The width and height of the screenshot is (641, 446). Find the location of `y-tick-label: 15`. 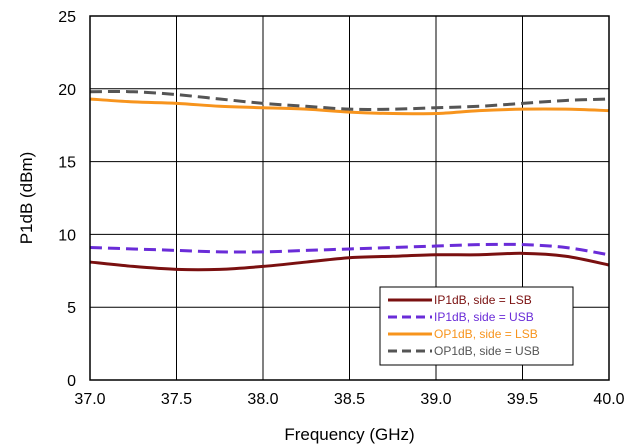

y-tick-label: 15 is located at coordinates (67, 163).